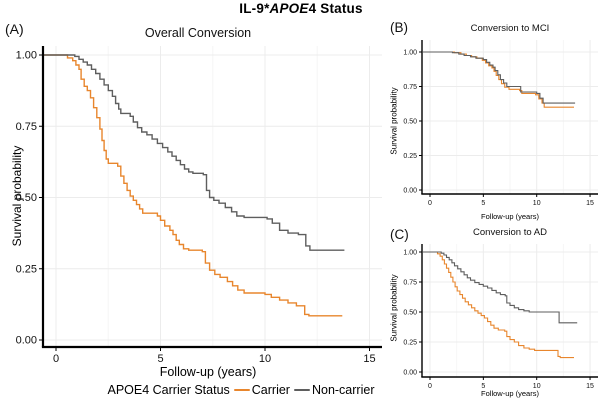 This screenshot has width=602, height=400. I want to click on figure-title: IL-9*APOE4 Status, so click(301, 8).